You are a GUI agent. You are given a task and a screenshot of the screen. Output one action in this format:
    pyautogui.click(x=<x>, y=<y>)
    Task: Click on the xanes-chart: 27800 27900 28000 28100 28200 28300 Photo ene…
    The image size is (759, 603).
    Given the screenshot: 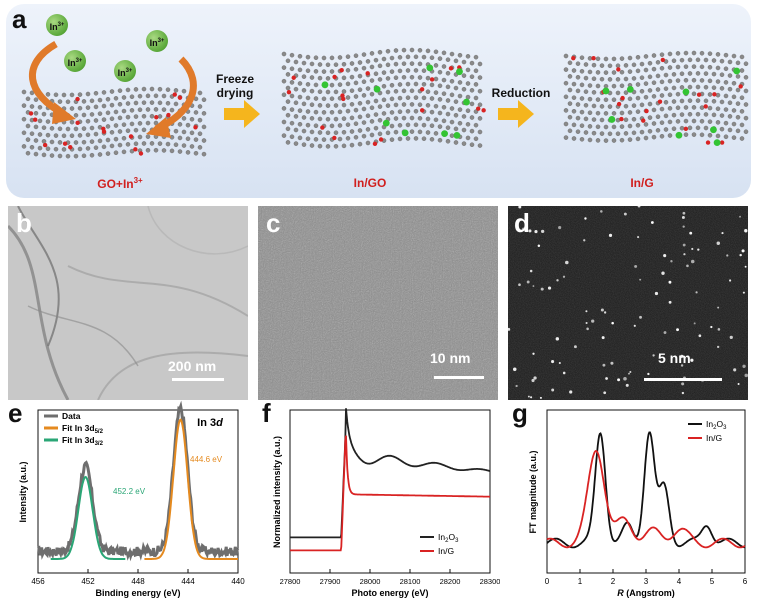 What is the action you would take?
    pyautogui.click(x=386, y=503)
    